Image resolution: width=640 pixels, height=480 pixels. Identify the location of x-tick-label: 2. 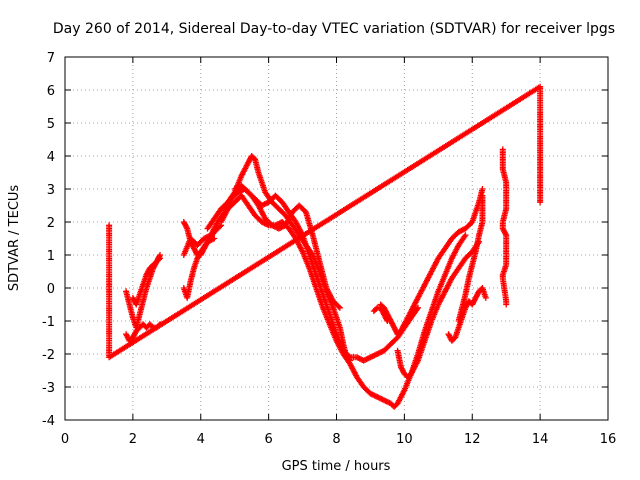
(133, 439).